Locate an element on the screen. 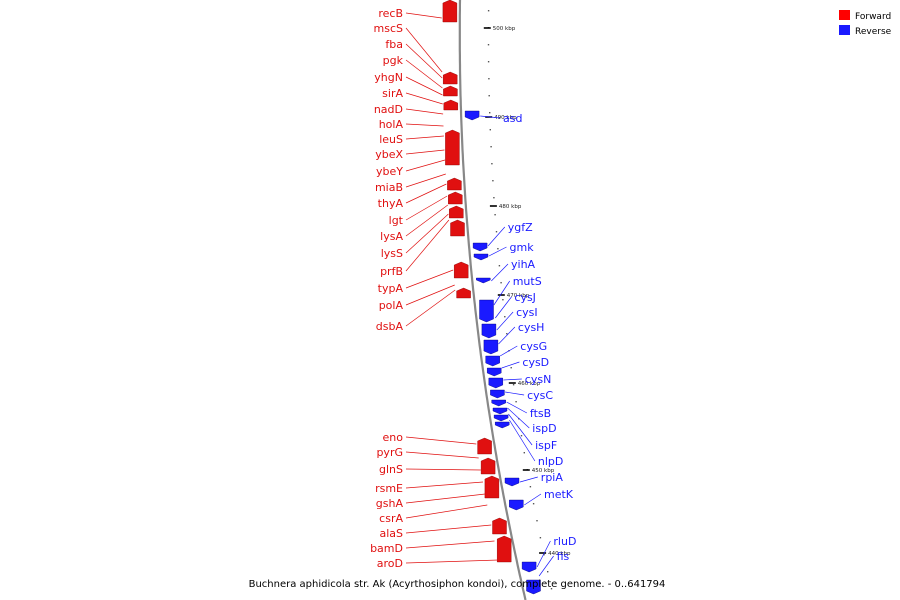 This screenshot has width=900, height=600. reverse-gene-label: ispF is located at coordinates (546, 445).